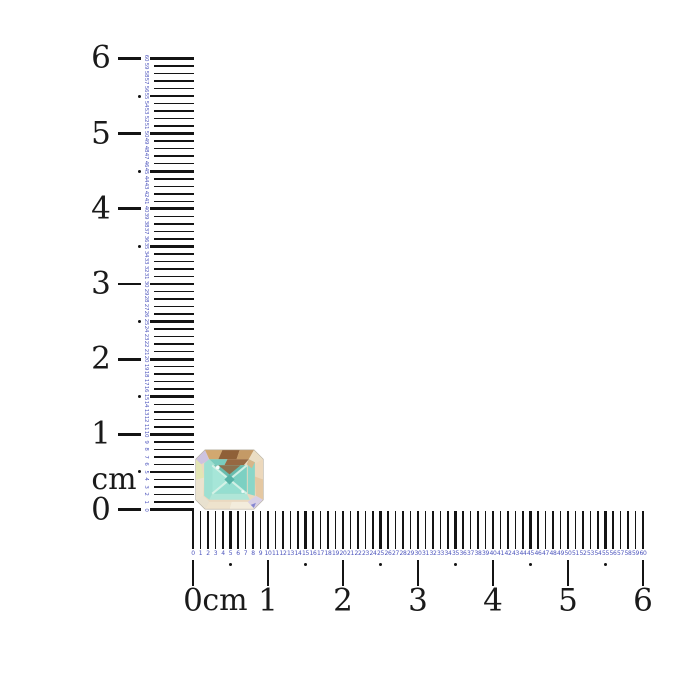 Image resolution: width=700 pixels, height=700 pixels. I want to click on mm-number: 46, so click(538, 553).